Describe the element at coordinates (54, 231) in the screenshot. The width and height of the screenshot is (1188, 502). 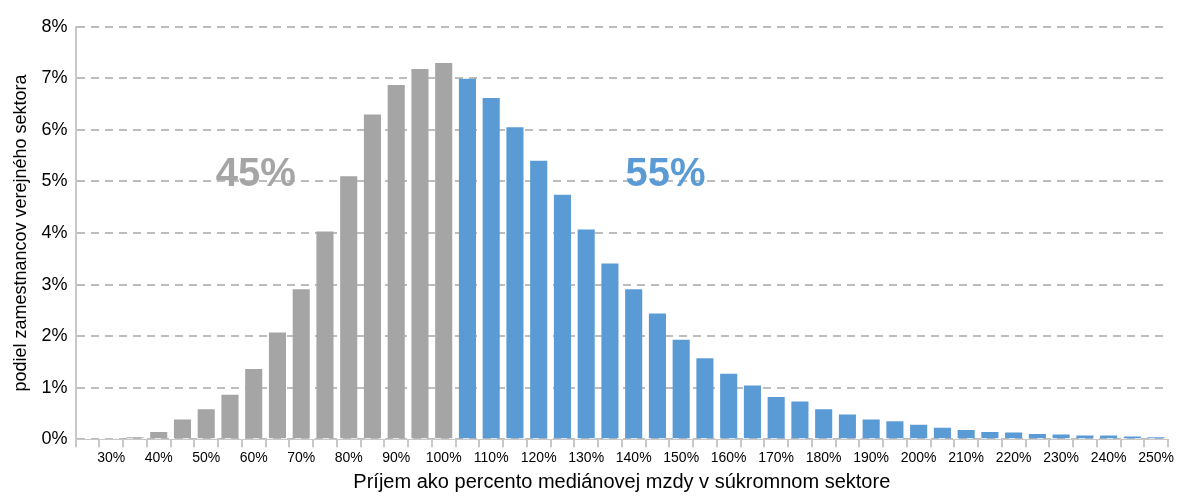
I see `y-tick-label: 4%` at that location.